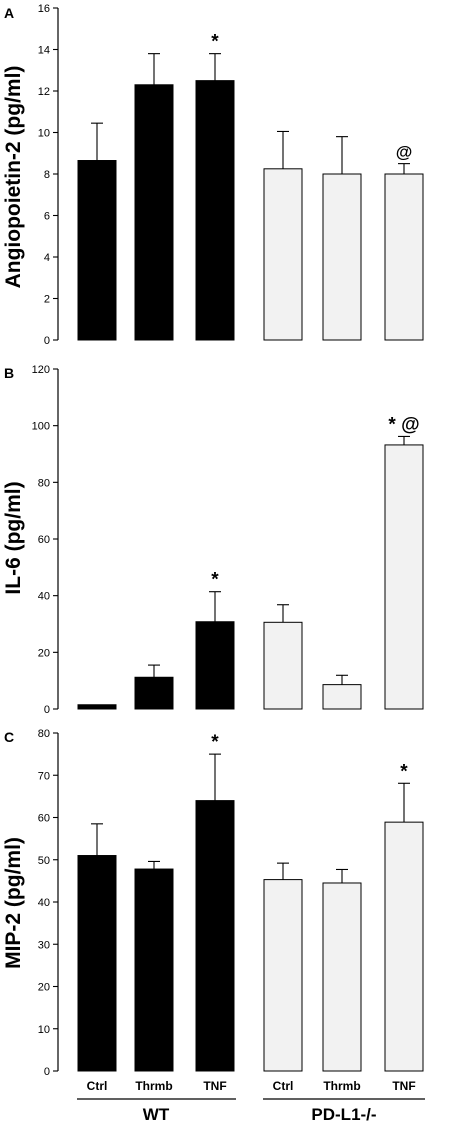  What do you see at coordinates (13, 537) in the screenshot?
I see `ytitle-b: IL-6 (pg/ml)` at bounding box center [13, 537].